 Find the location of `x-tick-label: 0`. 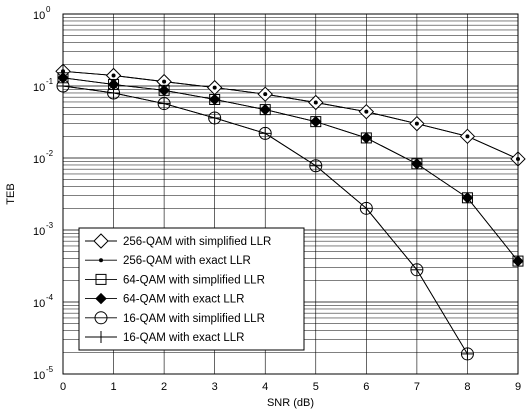

x-tick-label: 0 is located at coordinates (63, 387).